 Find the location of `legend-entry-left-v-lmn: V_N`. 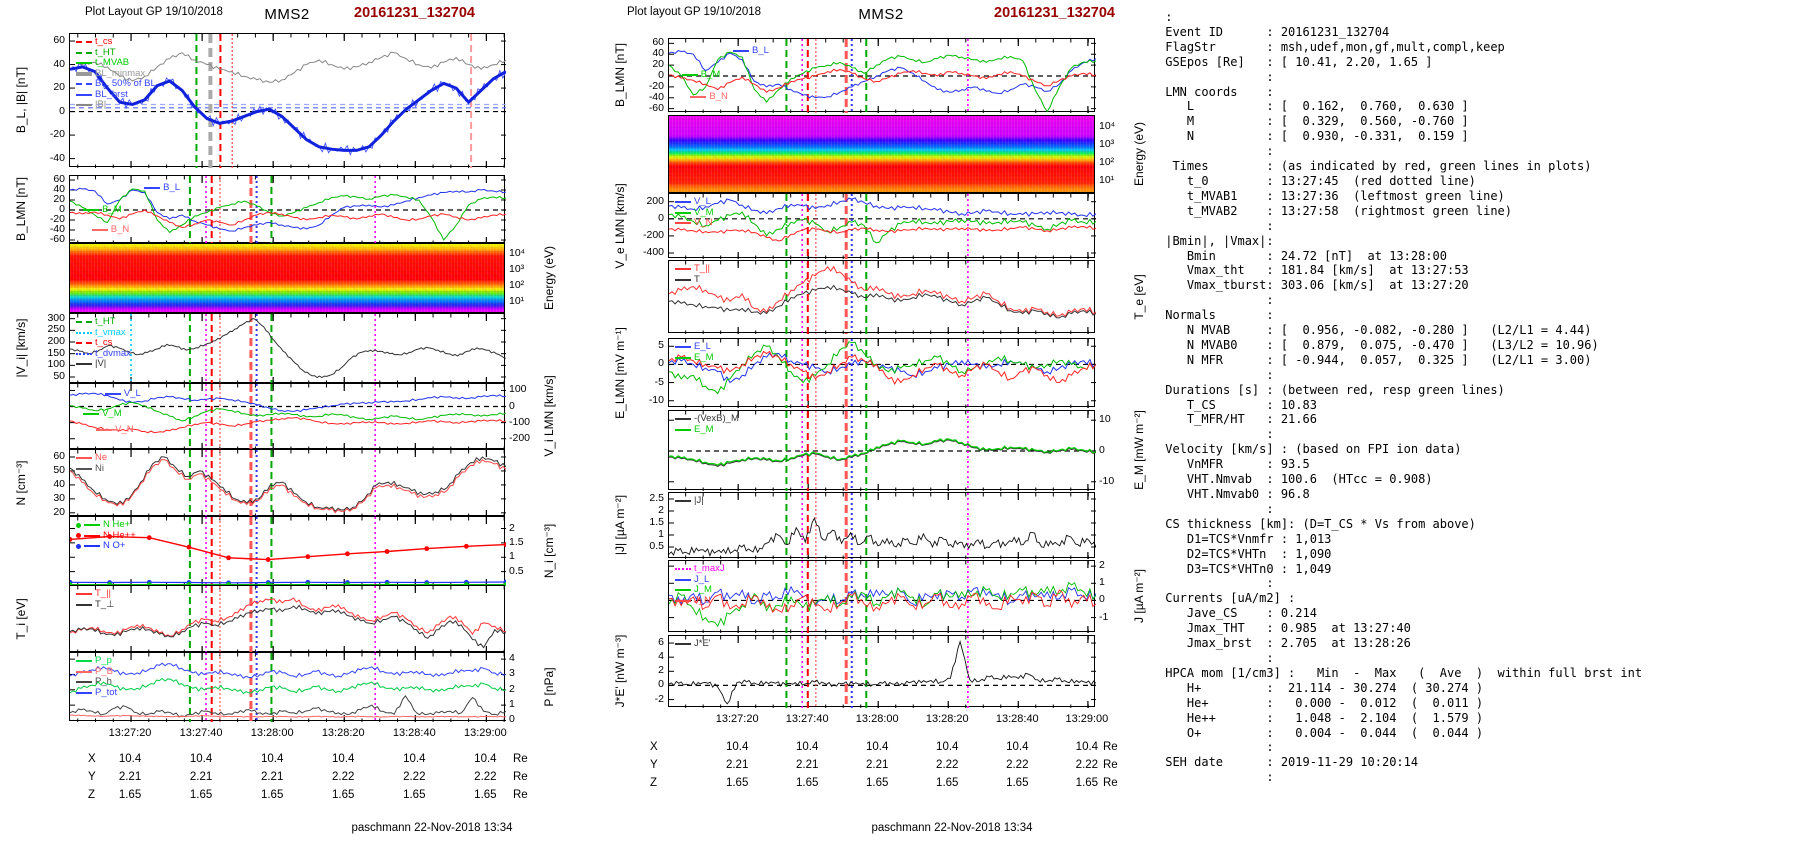

legend-entry-left-v-lmn: V_N is located at coordinates (115, 429).